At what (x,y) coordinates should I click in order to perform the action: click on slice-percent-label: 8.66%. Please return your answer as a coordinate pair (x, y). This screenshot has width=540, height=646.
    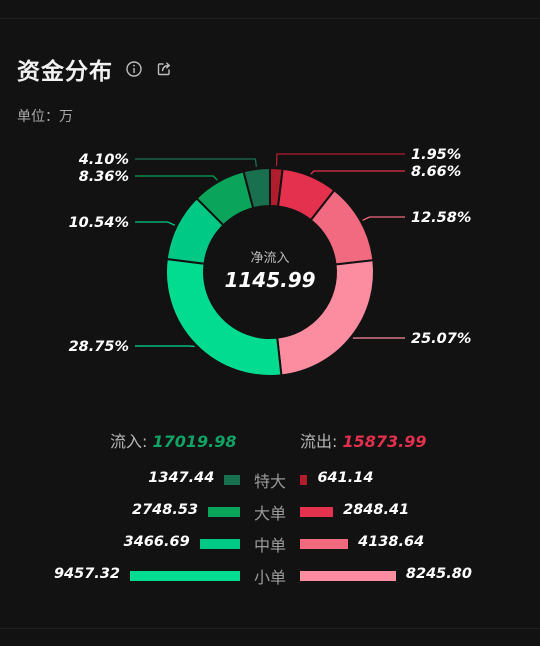
    Looking at the image, I should click on (436, 172).